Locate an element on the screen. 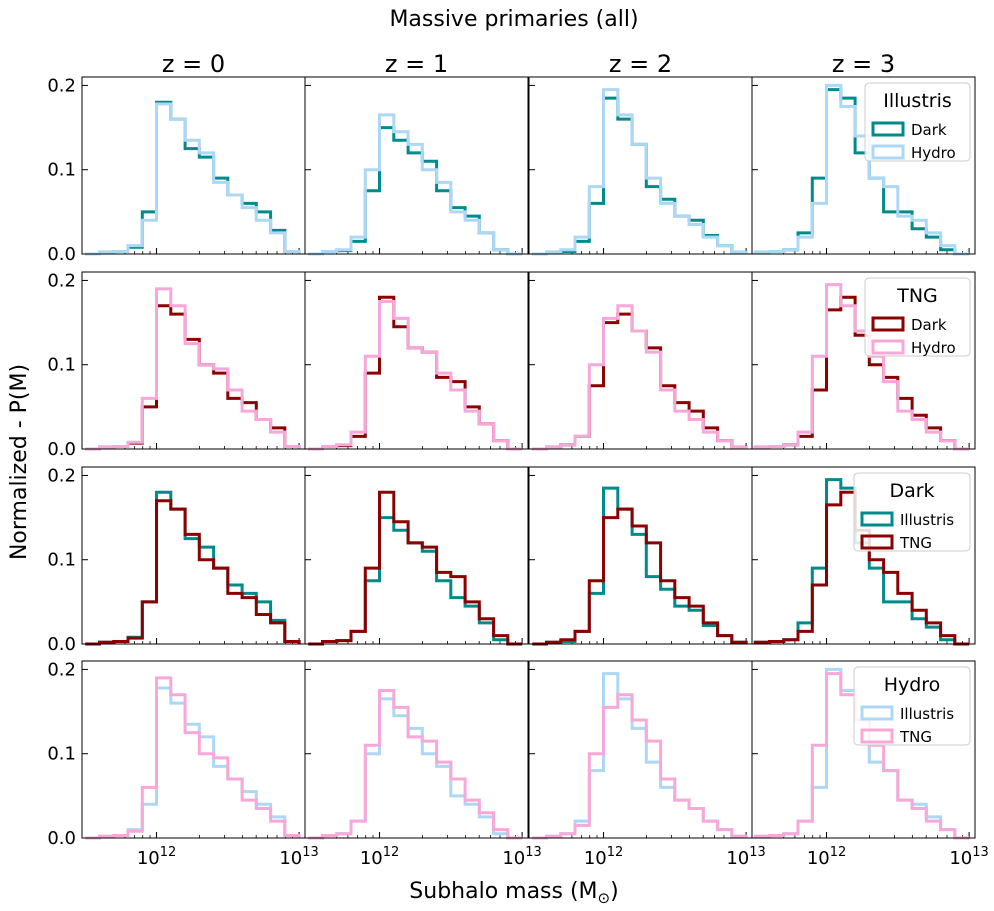 This screenshot has height=911, width=994. histogram-illustris-r3-c0 is located at coordinates (193, 763).